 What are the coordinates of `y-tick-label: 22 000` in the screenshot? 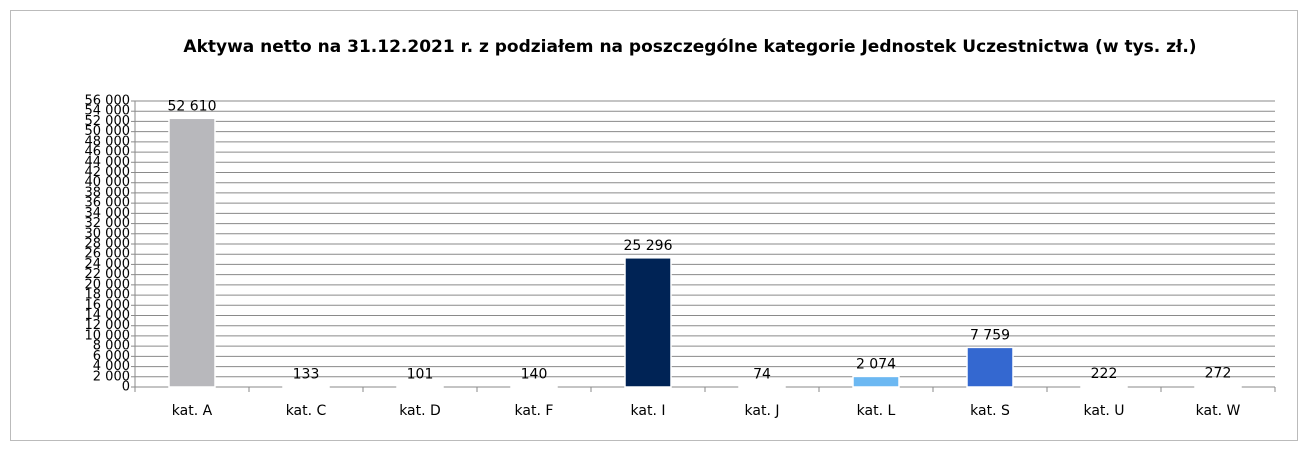 It's located at (108, 274).